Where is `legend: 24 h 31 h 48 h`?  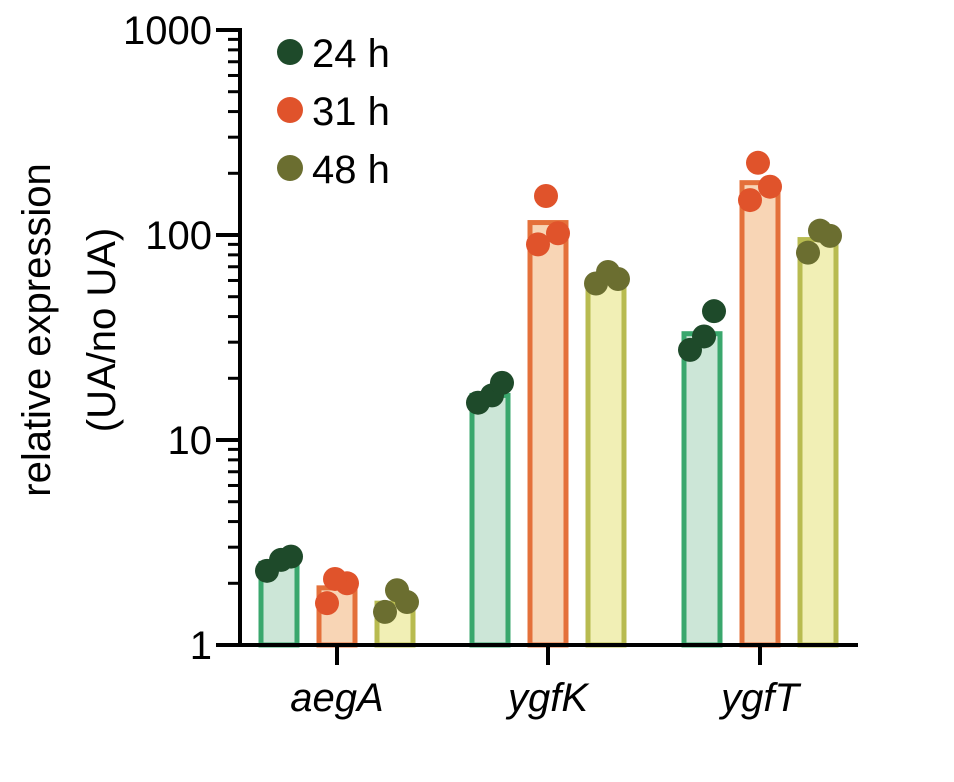 legend: 24 h 31 h 48 h is located at coordinates (333, 112).